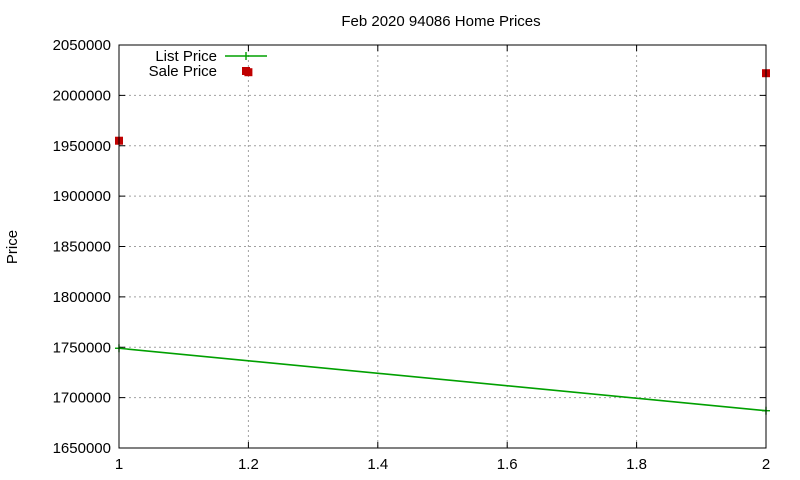 The width and height of the screenshot is (800, 480). Describe the element at coordinates (377, 464) in the screenshot. I see `x-tick-label: 1.4` at that location.